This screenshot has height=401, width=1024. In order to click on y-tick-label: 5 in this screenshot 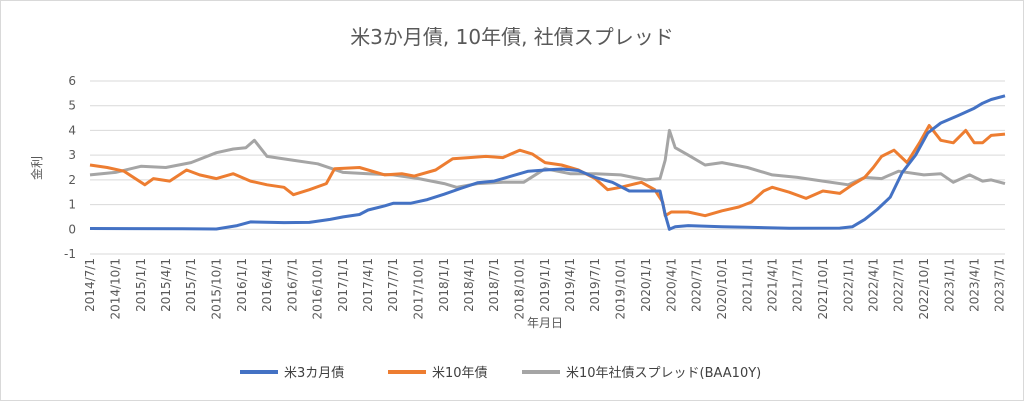, I will do `click(72, 106)`.